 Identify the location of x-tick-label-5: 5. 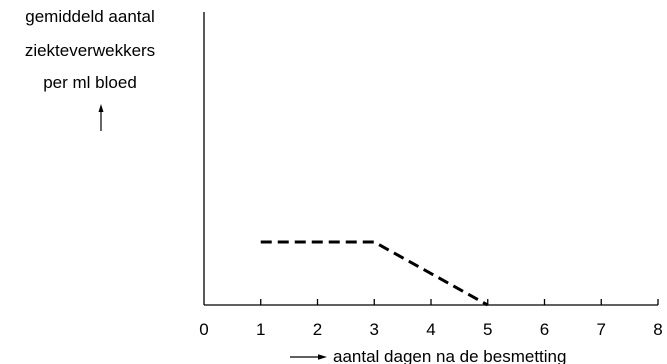
(487, 329).